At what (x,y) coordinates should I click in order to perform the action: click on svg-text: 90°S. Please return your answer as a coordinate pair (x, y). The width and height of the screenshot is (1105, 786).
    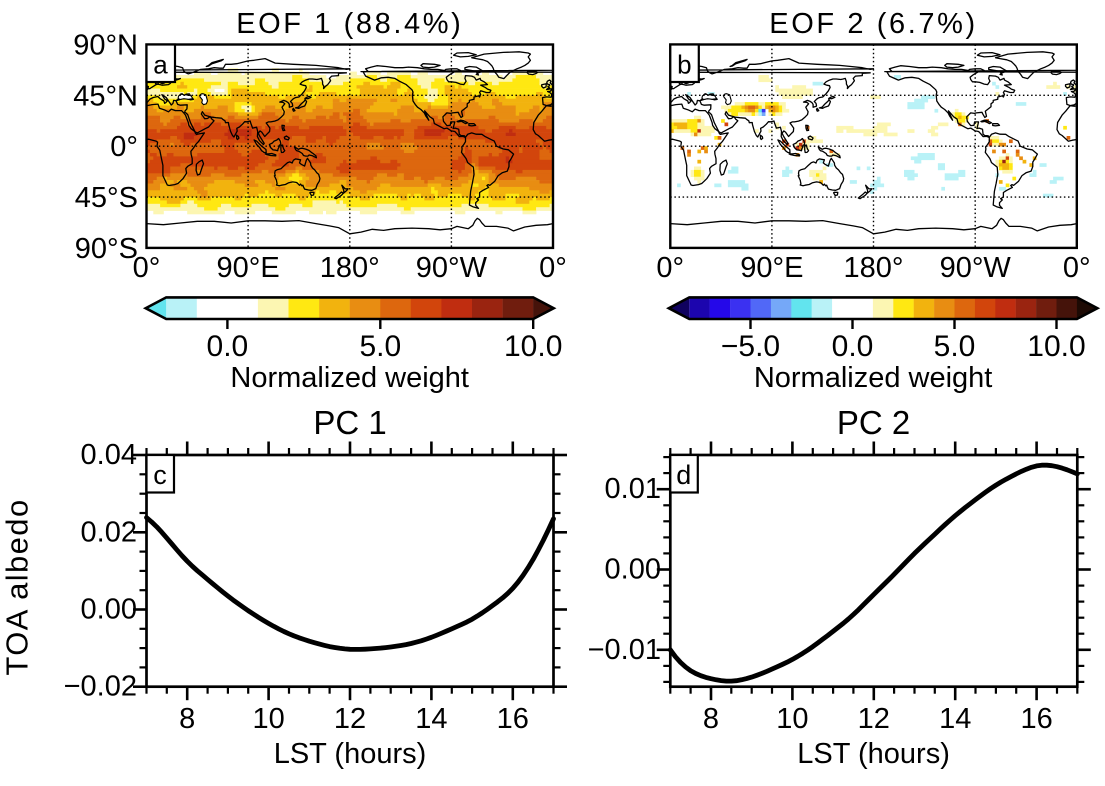
    Looking at the image, I should click on (106, 249).